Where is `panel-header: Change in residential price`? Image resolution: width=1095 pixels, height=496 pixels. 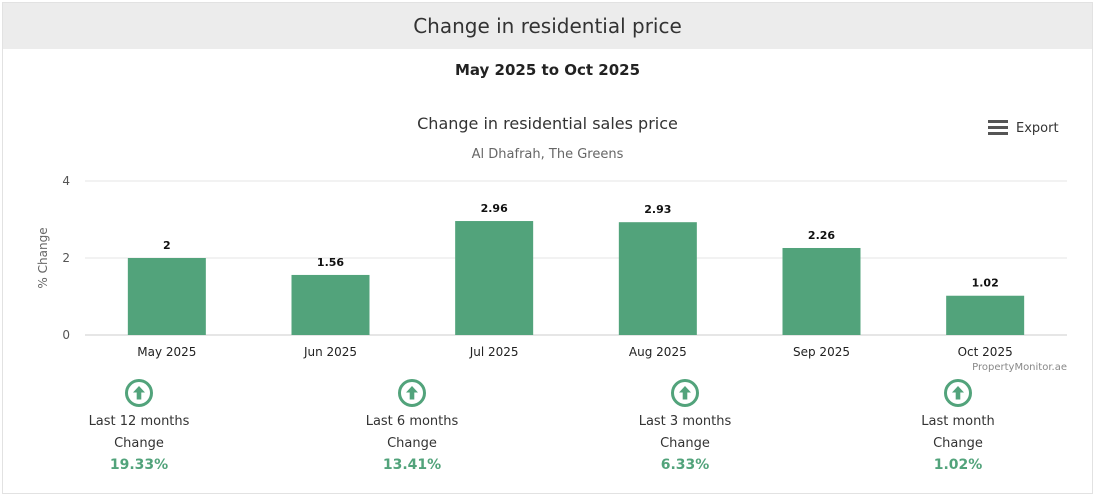
panel-header: Change in residential price is located at coordinates (547, 26).